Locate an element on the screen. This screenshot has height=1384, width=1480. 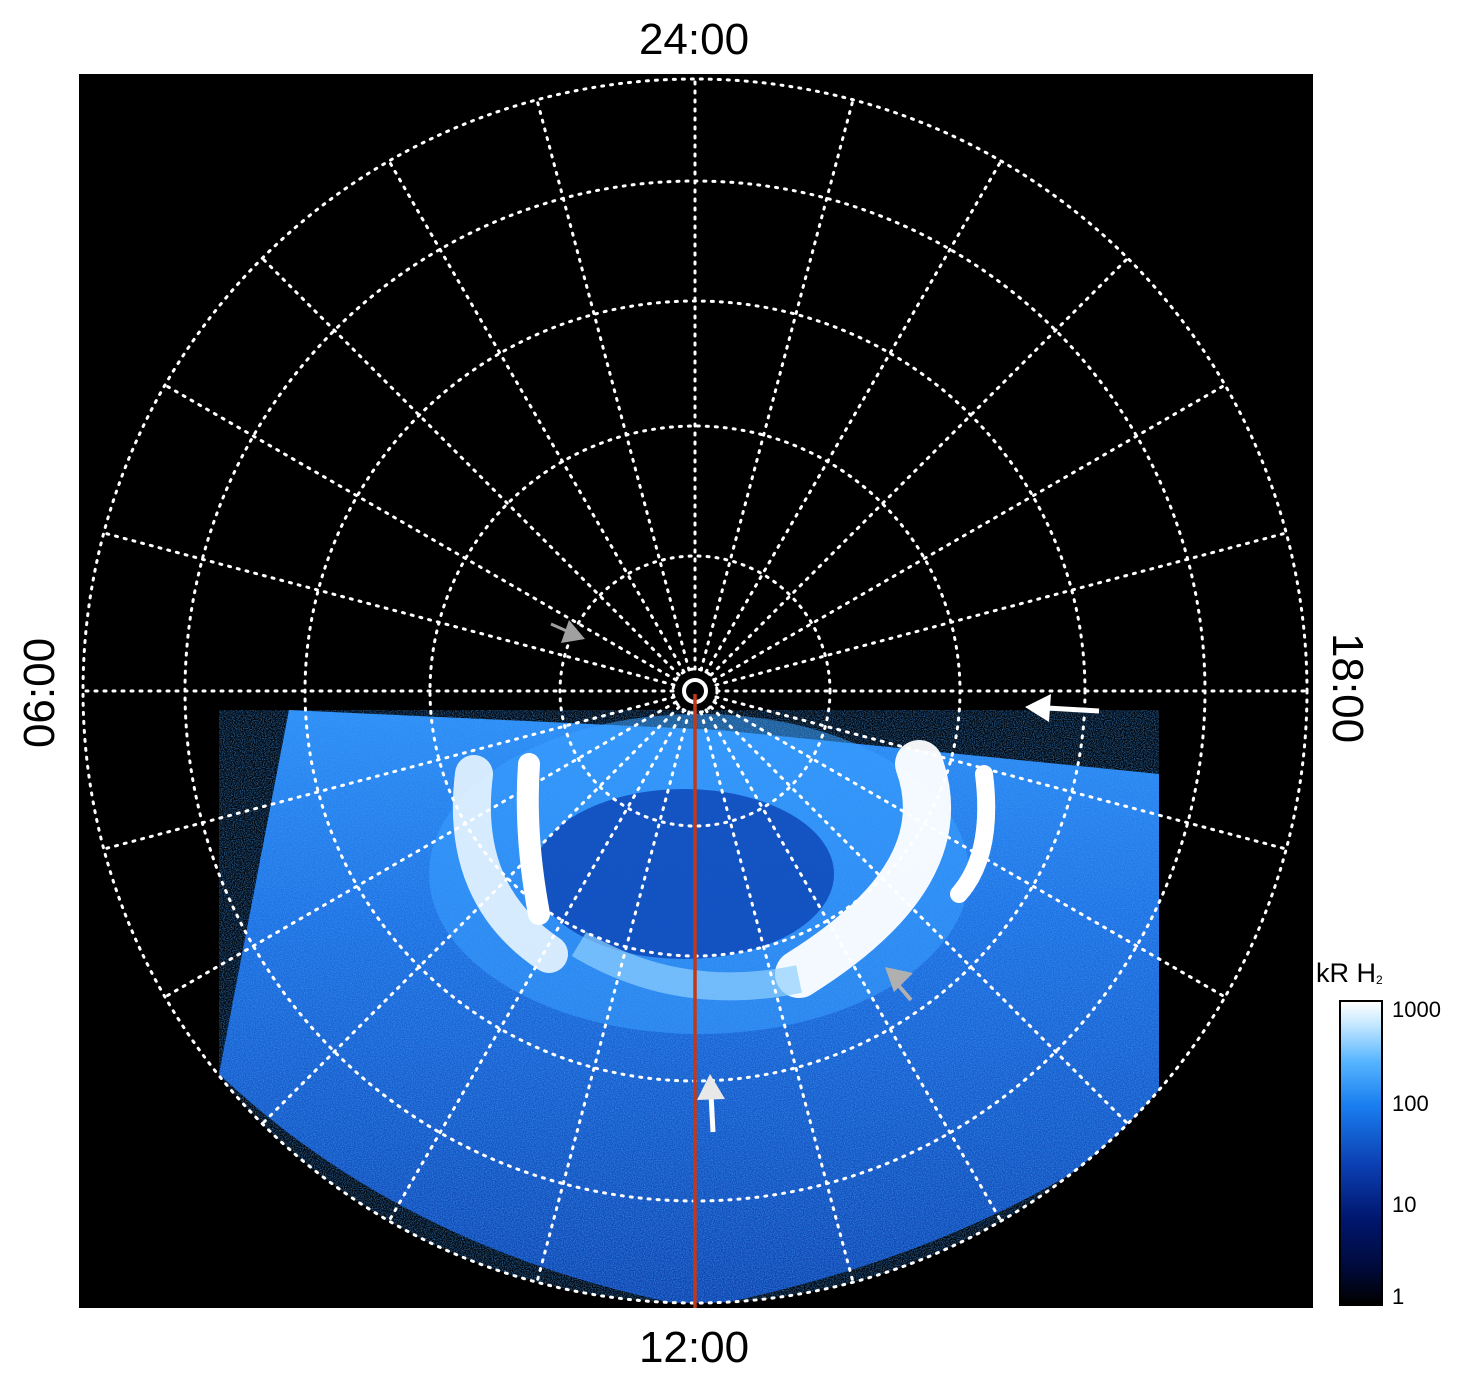
colorbar-title: kR H2 is located at coordinates (1349, 973).